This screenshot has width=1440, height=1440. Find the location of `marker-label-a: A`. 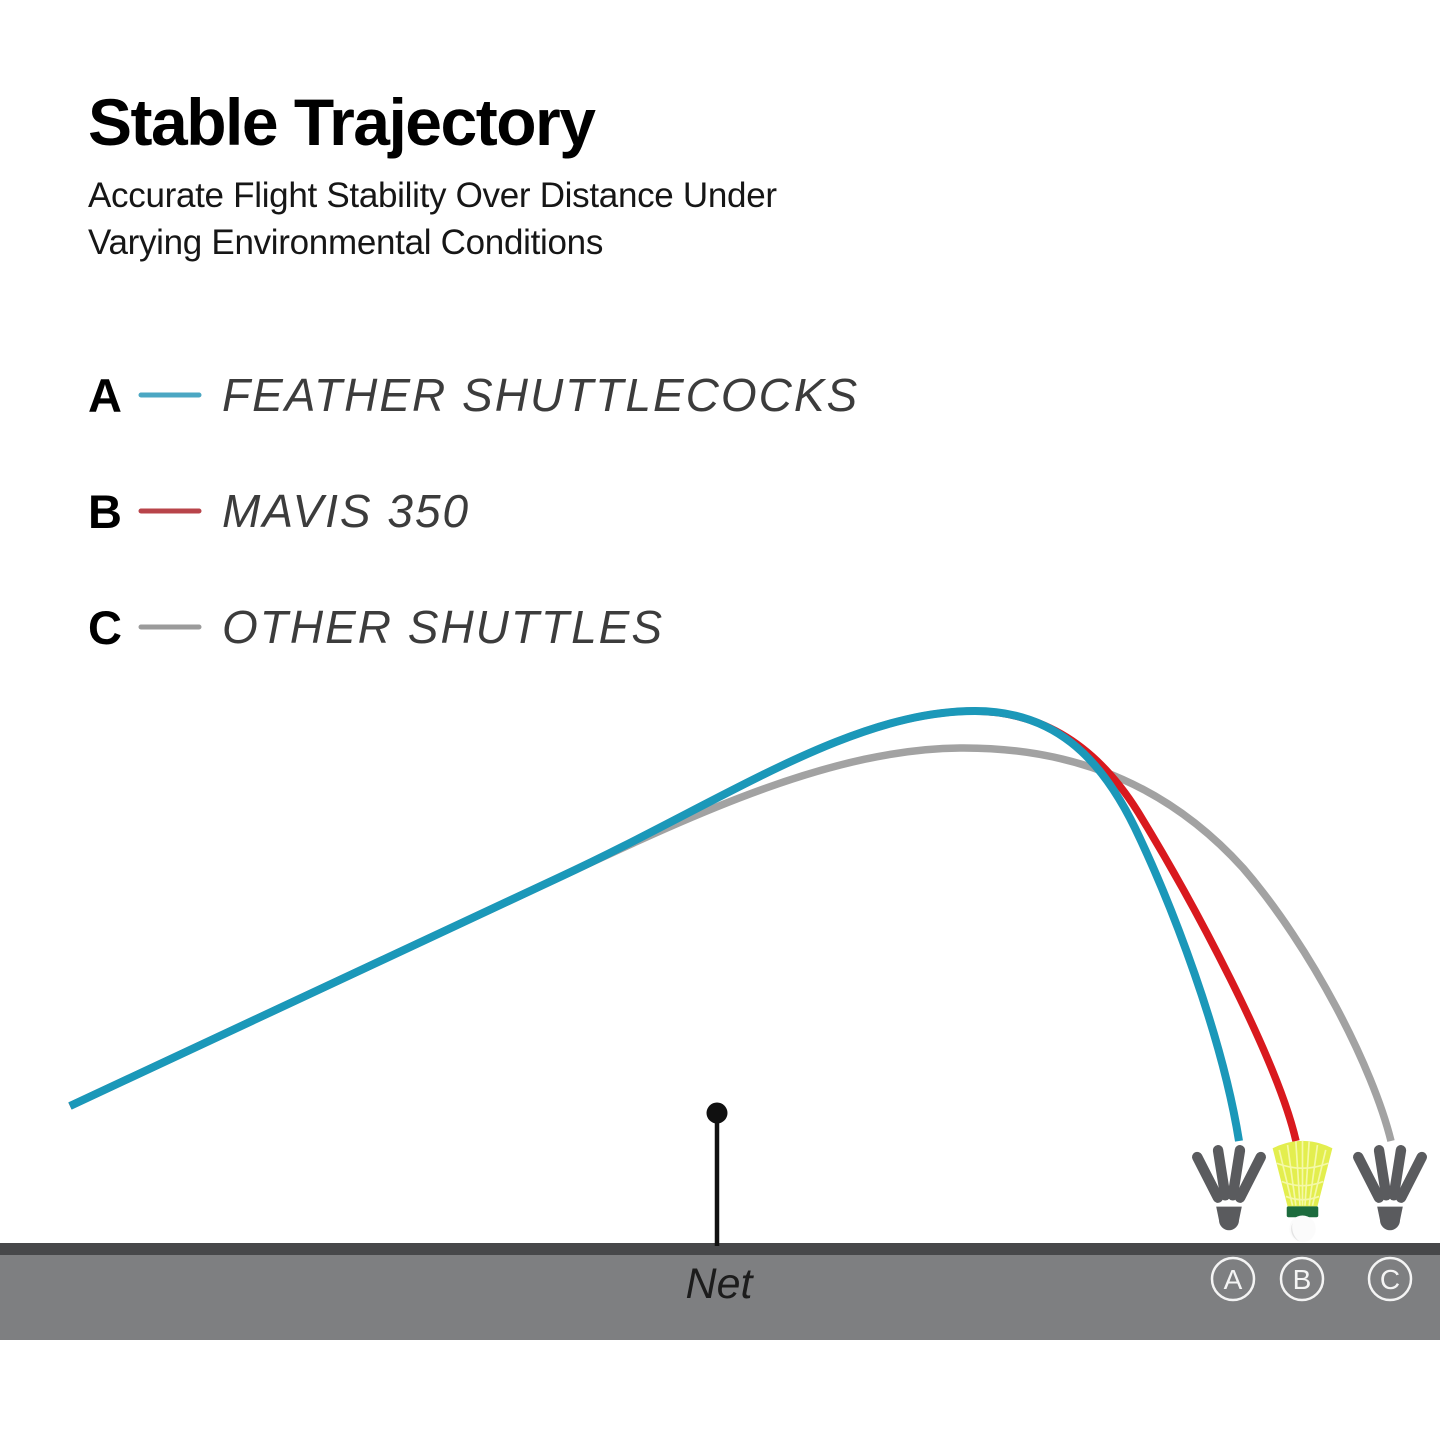

marker-label-a: A is located at coordinates (1233, 1279).